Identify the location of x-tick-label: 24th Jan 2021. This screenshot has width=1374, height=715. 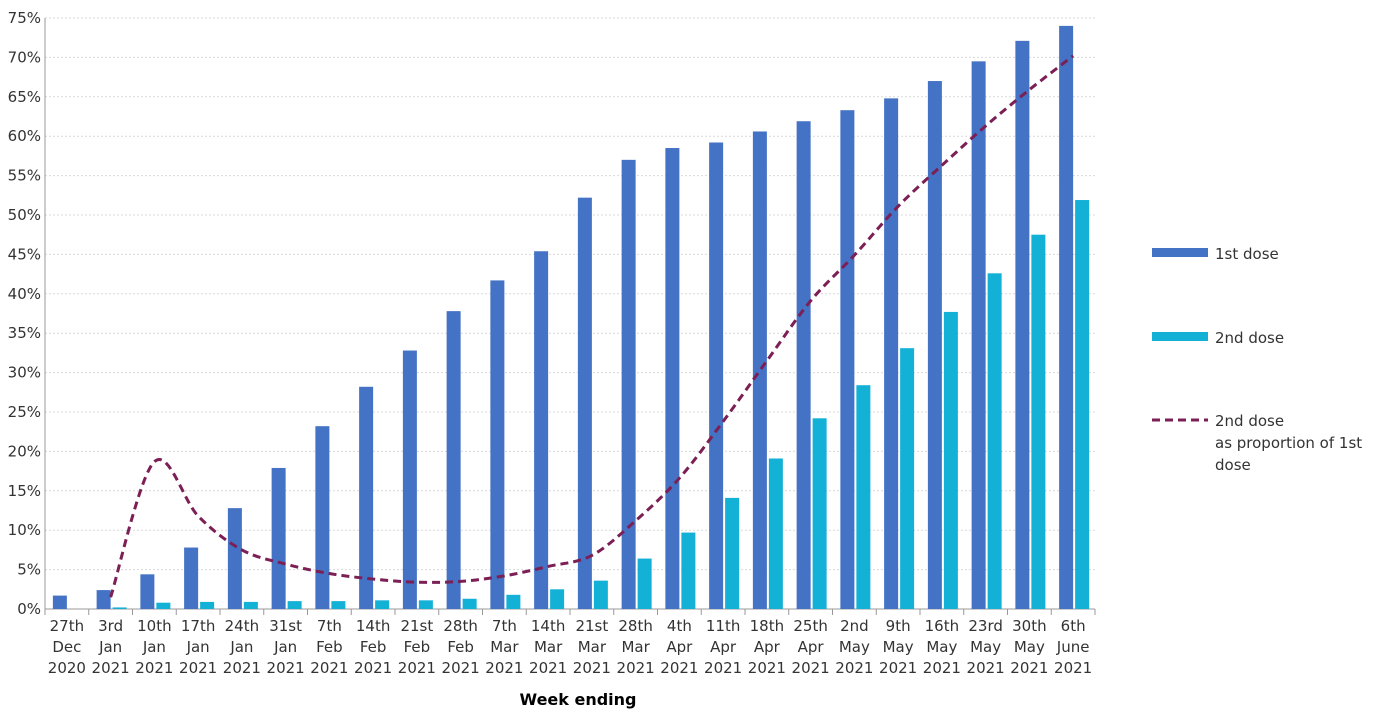
(242, 647).